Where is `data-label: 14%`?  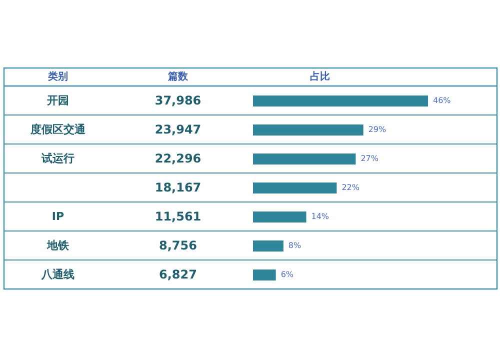 data-label: 14% is located at coordinates (320, 216).